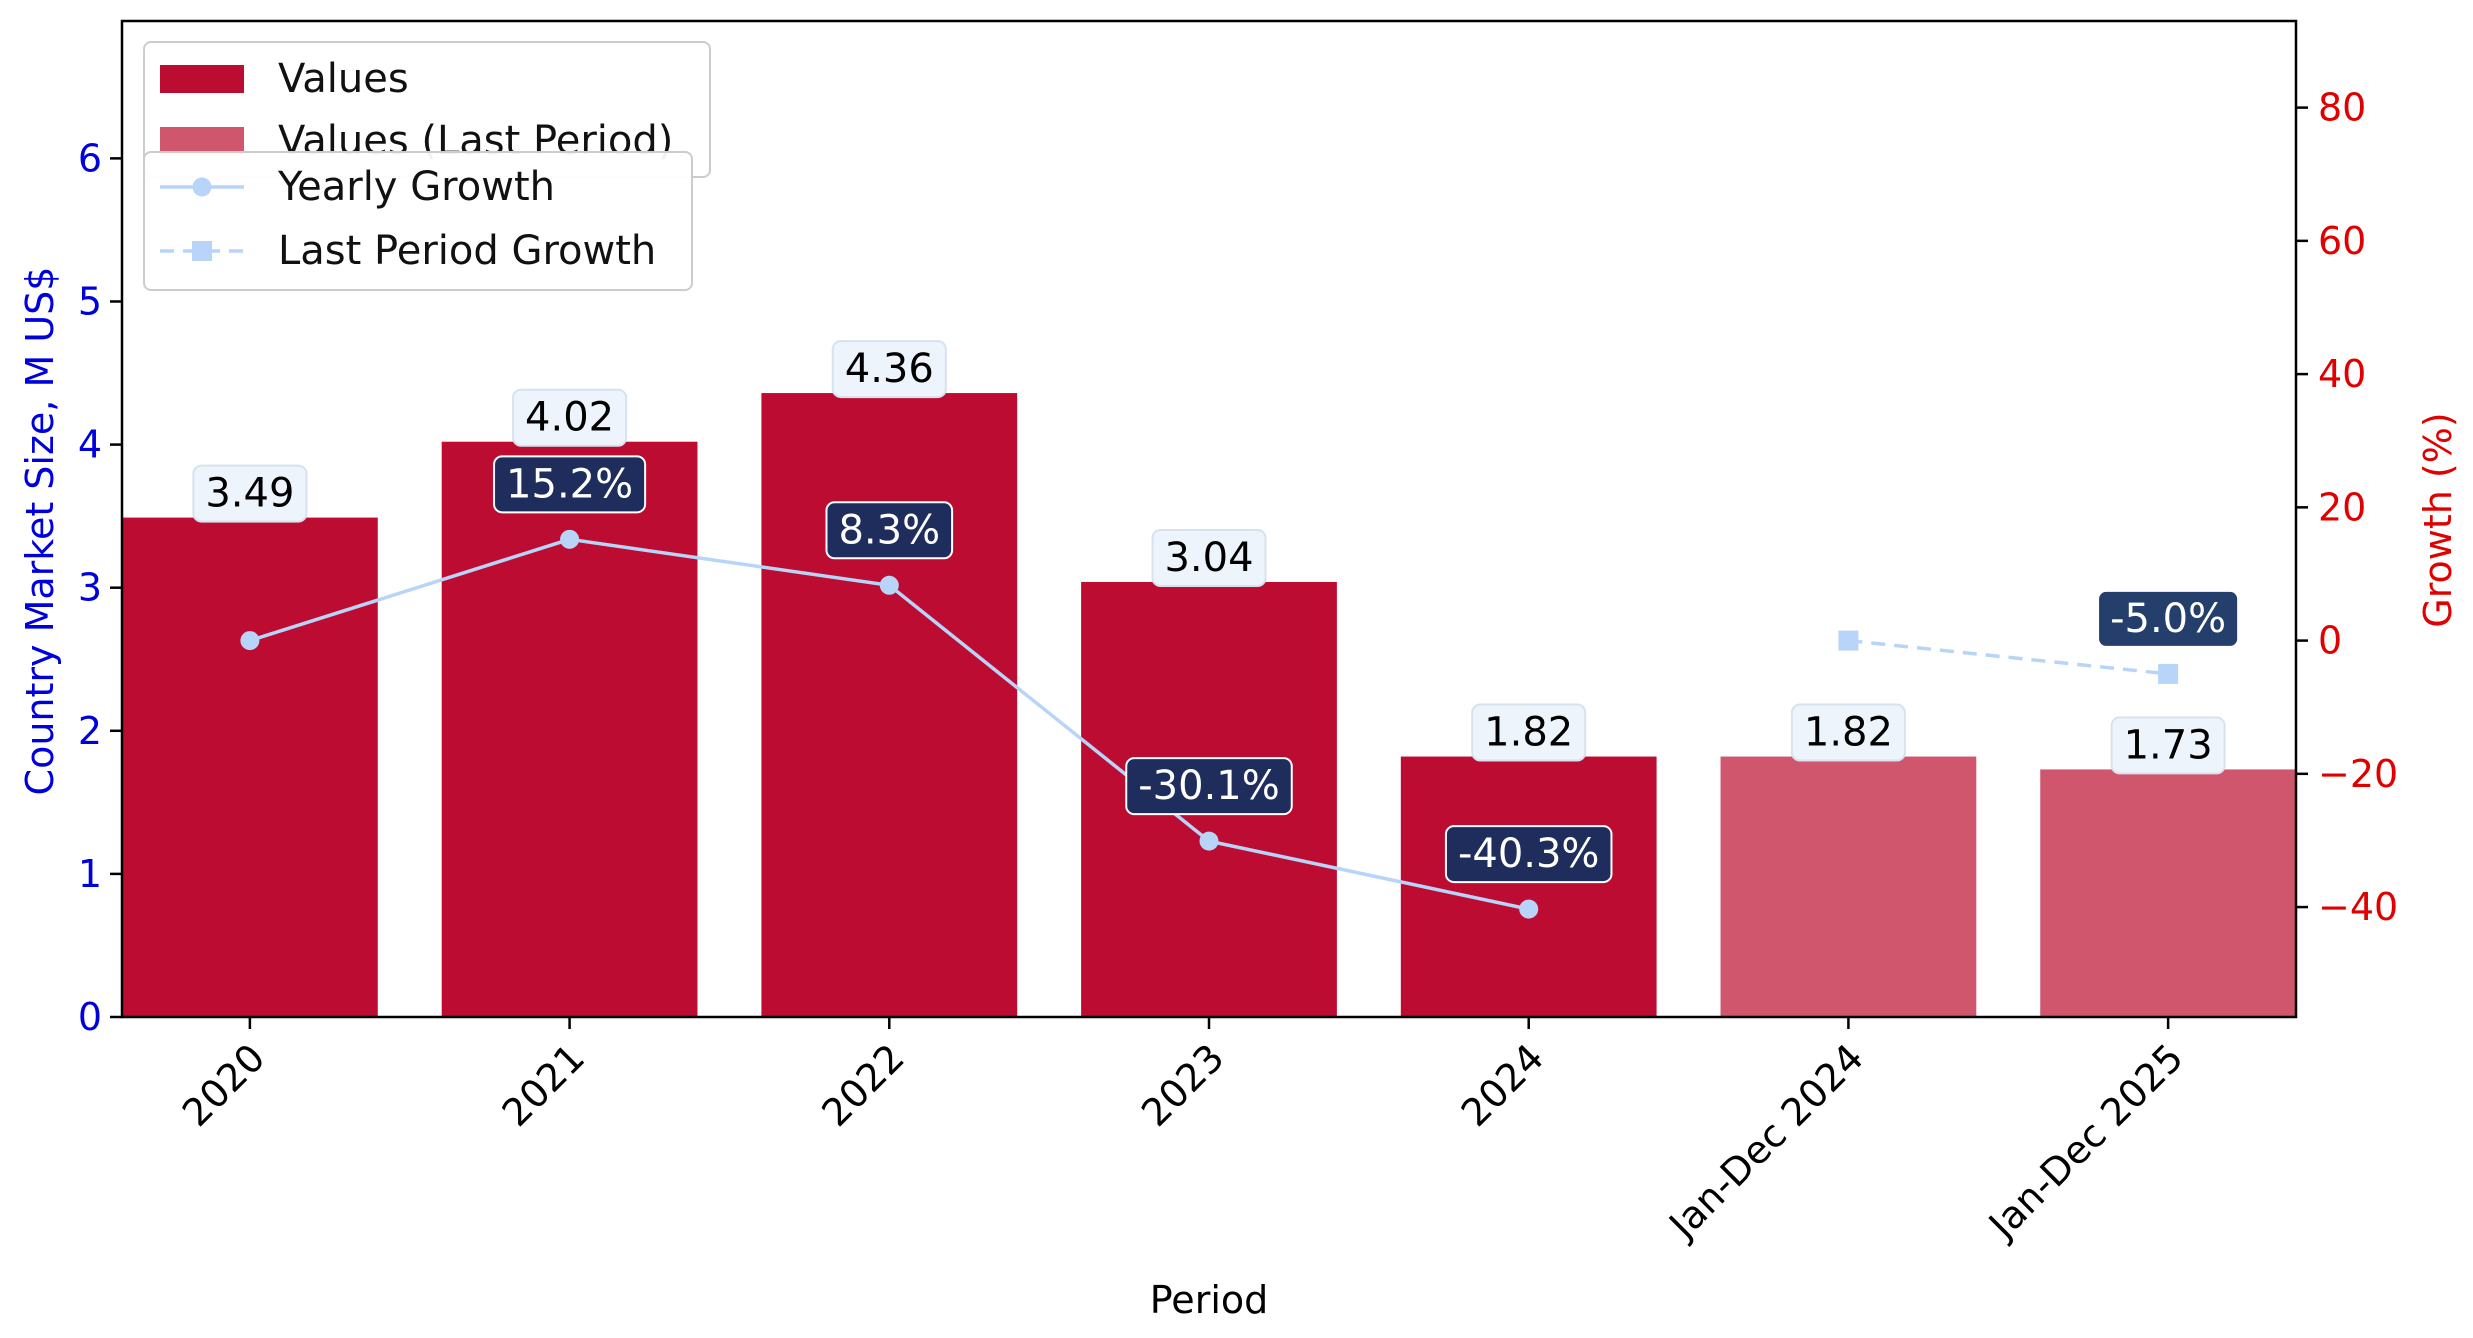 The height and width of the screenshot is (1338, 2473). What do you see at coordinates (90, 1017) in the screenshot?
I see `y-tick-label: 0` at bounding box center [90, 1017].